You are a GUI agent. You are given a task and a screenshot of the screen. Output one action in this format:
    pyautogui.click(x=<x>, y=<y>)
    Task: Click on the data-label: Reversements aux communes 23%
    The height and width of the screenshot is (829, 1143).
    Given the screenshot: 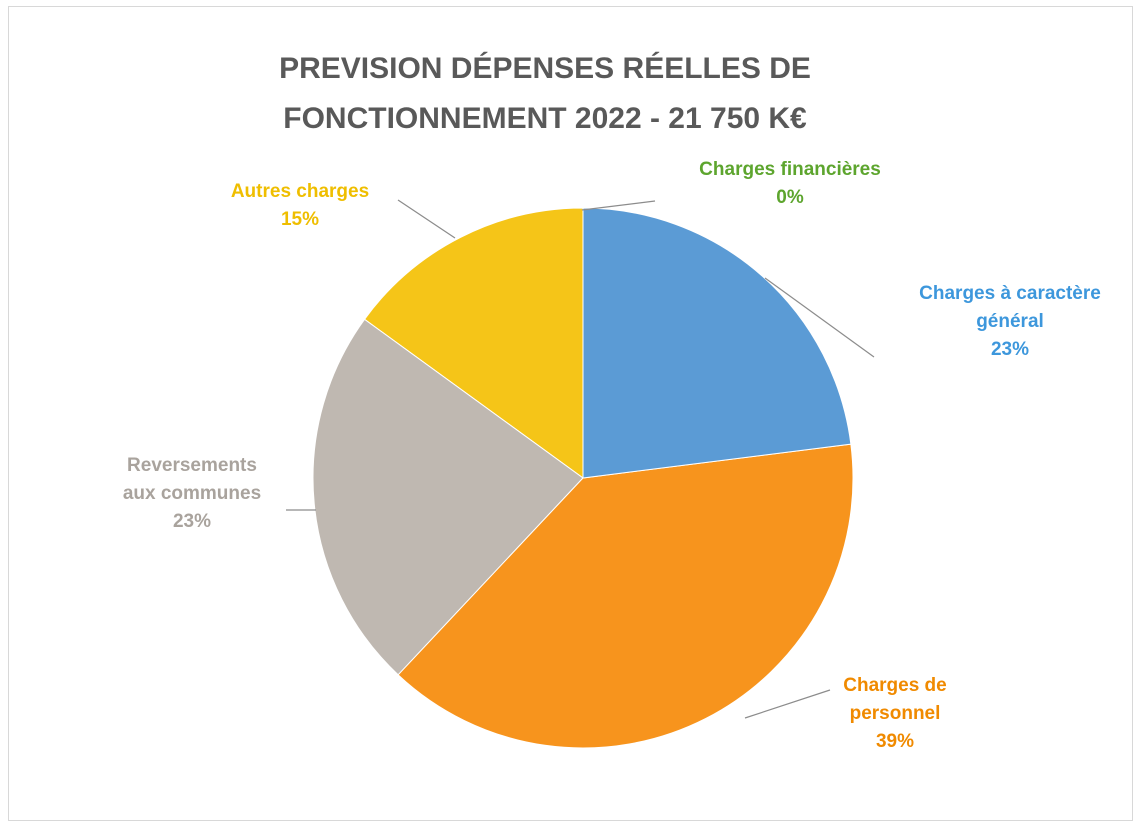 What is the action you would take?
    pyautogui.click(x=192, y=494)
    